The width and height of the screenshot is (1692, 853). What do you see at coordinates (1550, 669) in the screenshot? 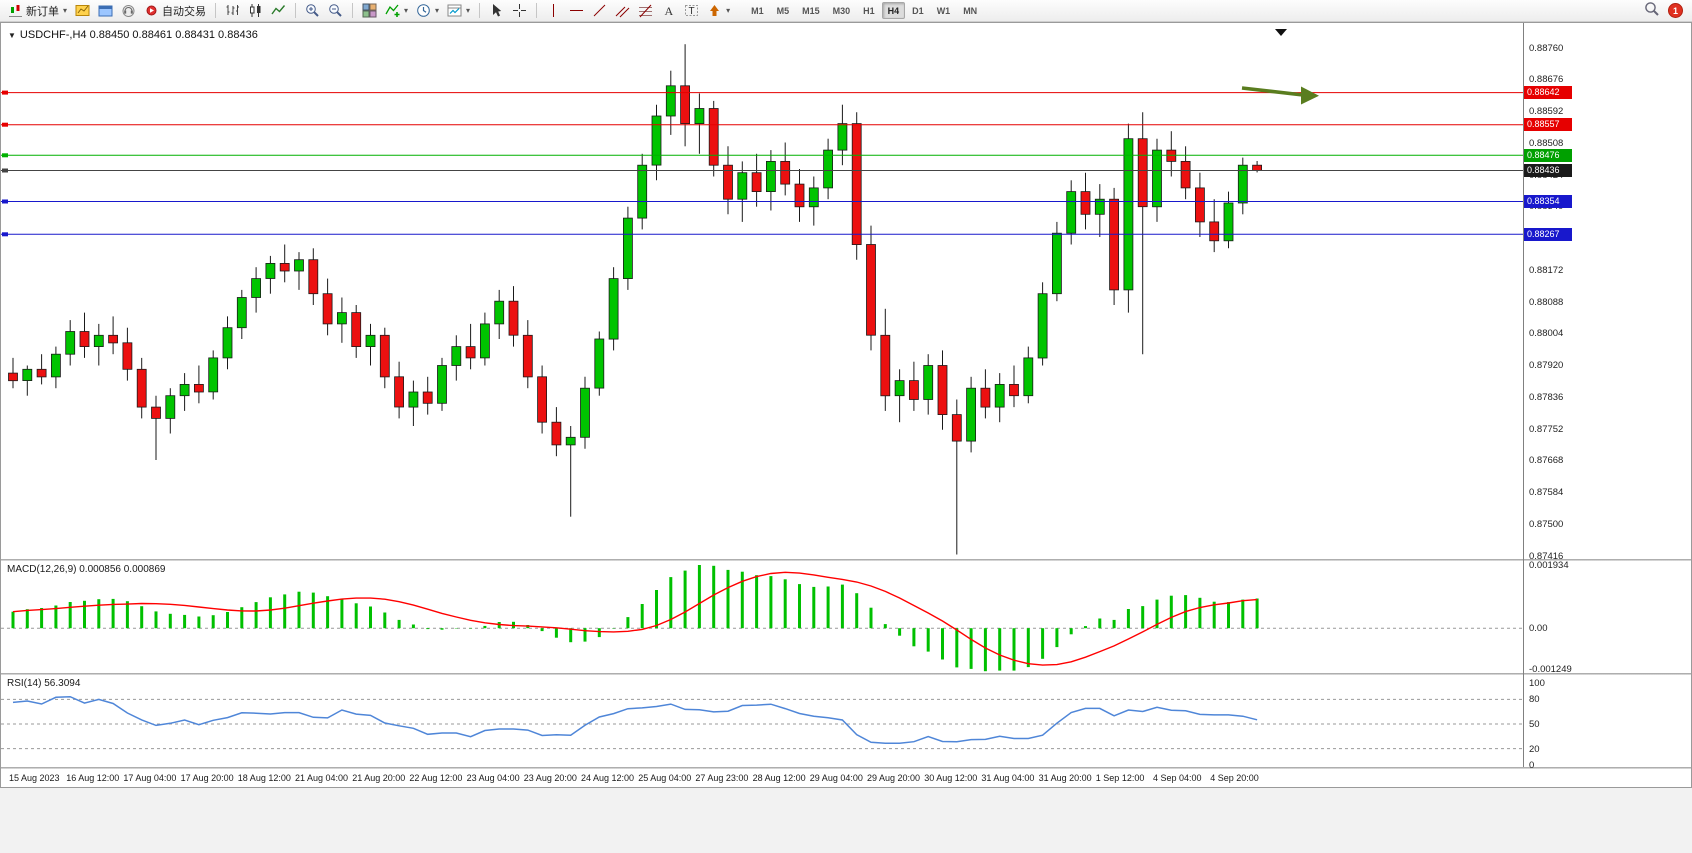
I see `macd-tick-label: -0.001249` at bounding box center [1550, 669].